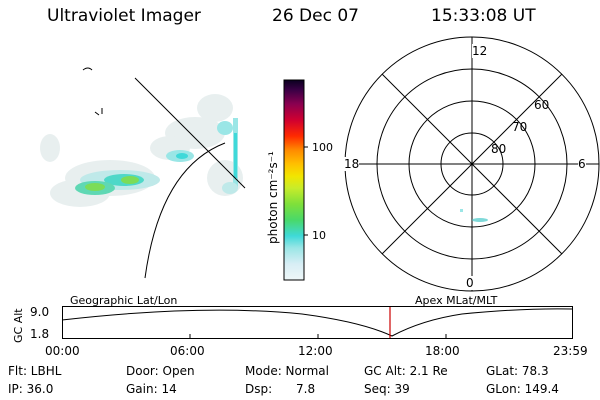  Describe the element at coordinates (160, 371) in the screenshot. I see `info-door: Door: Open` at that location.